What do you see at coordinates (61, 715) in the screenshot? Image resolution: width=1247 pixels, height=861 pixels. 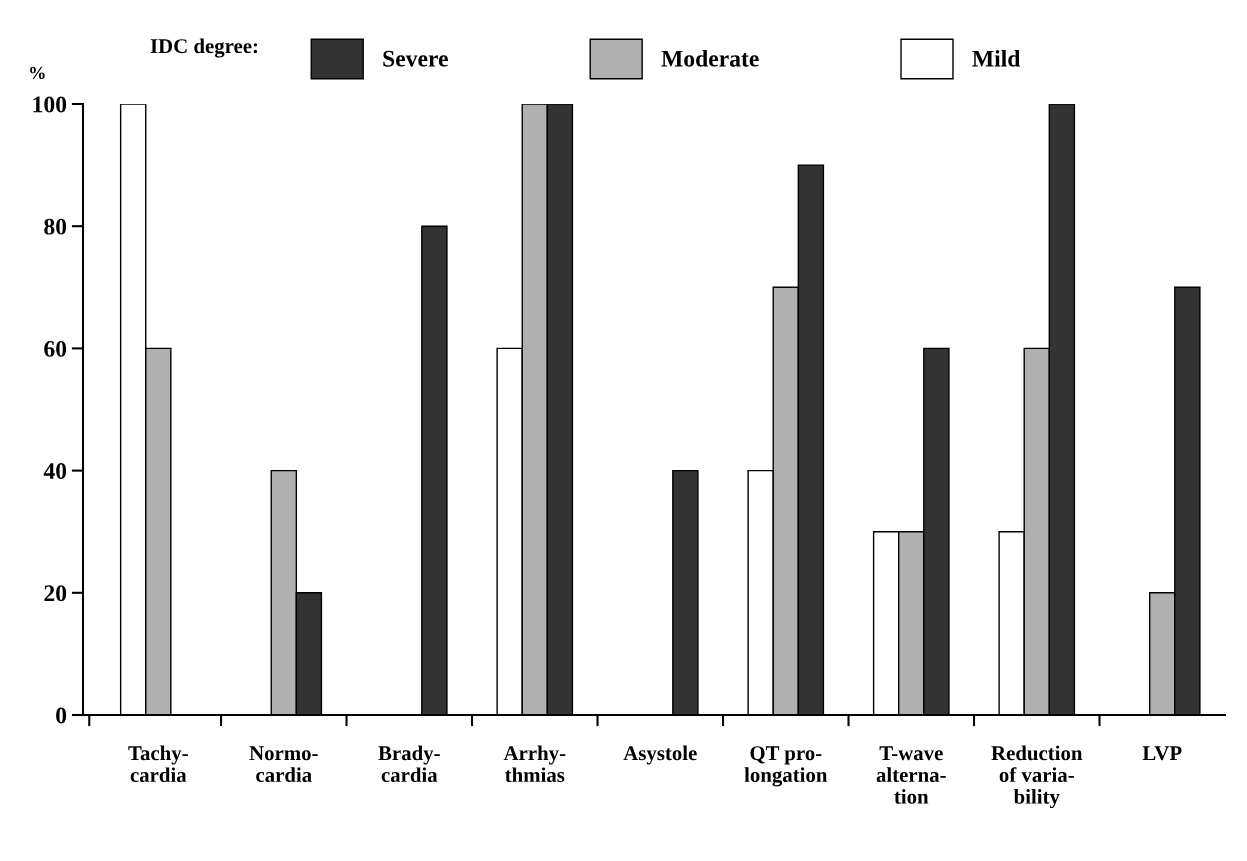 I see `y-tick-label: 0` at bounding box center [61, 715].